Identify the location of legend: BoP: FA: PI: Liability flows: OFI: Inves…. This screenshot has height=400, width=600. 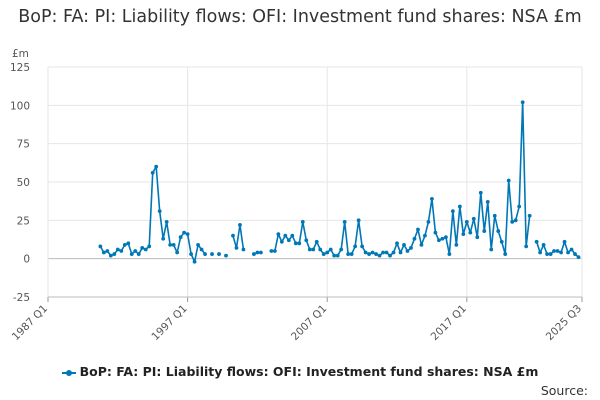
(300, 371).